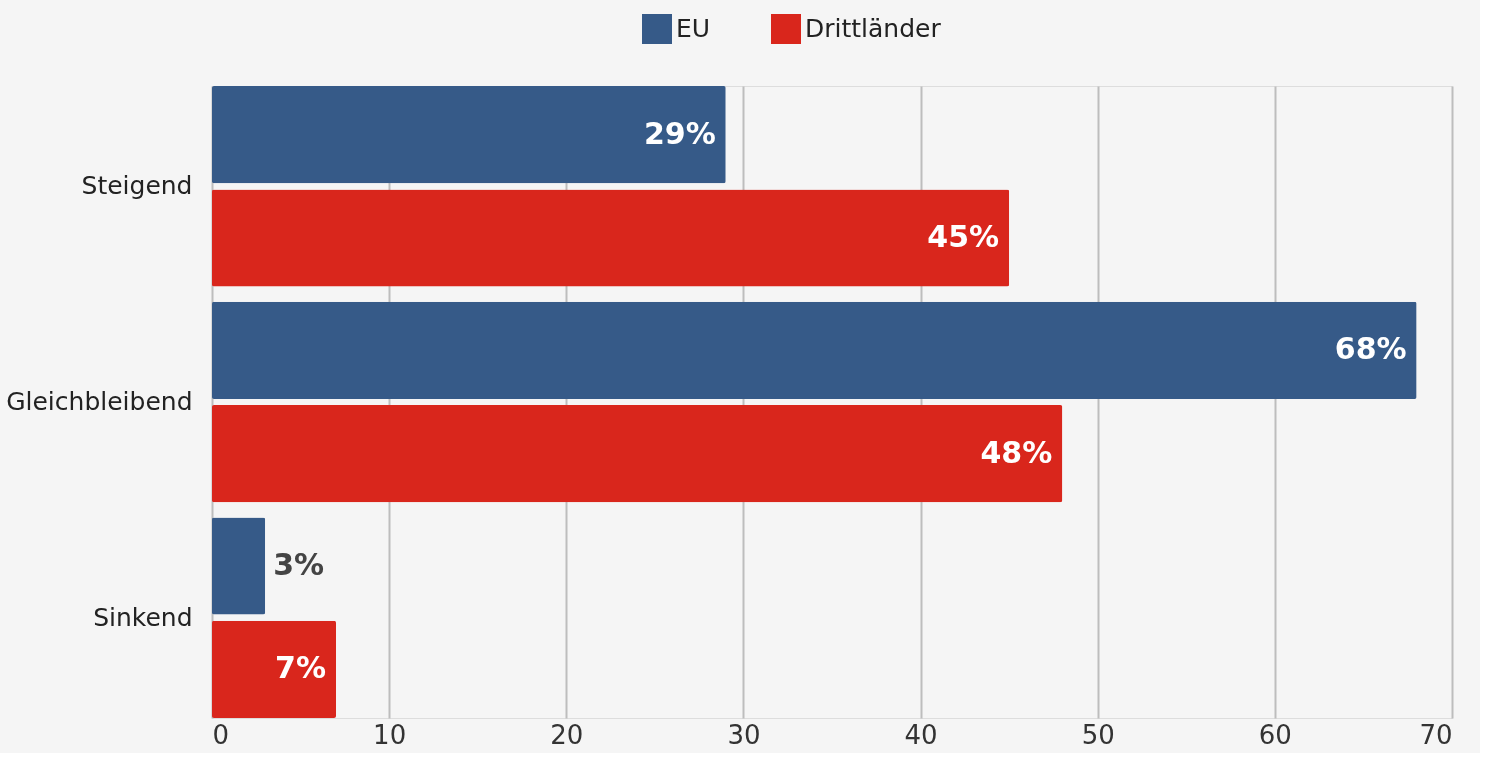  What do you see at coordinates (1098, 734) in the screenshot?
I see `x-tick-label: 50` at bounding box center [1098, 734].